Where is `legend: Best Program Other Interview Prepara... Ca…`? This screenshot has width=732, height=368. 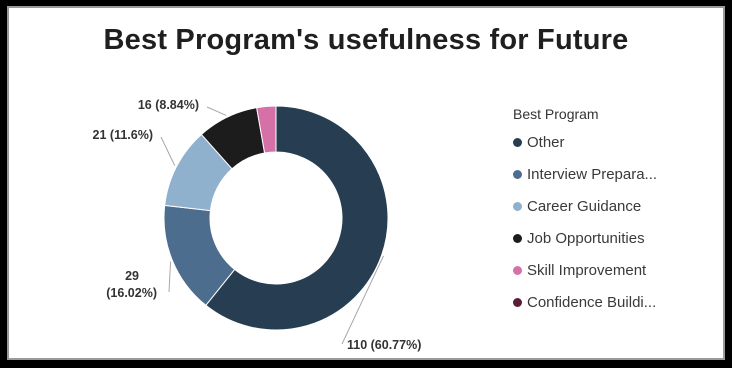
legend: Best Program Other Interview Prepara... Ca… is located at coordinates (585, 215).